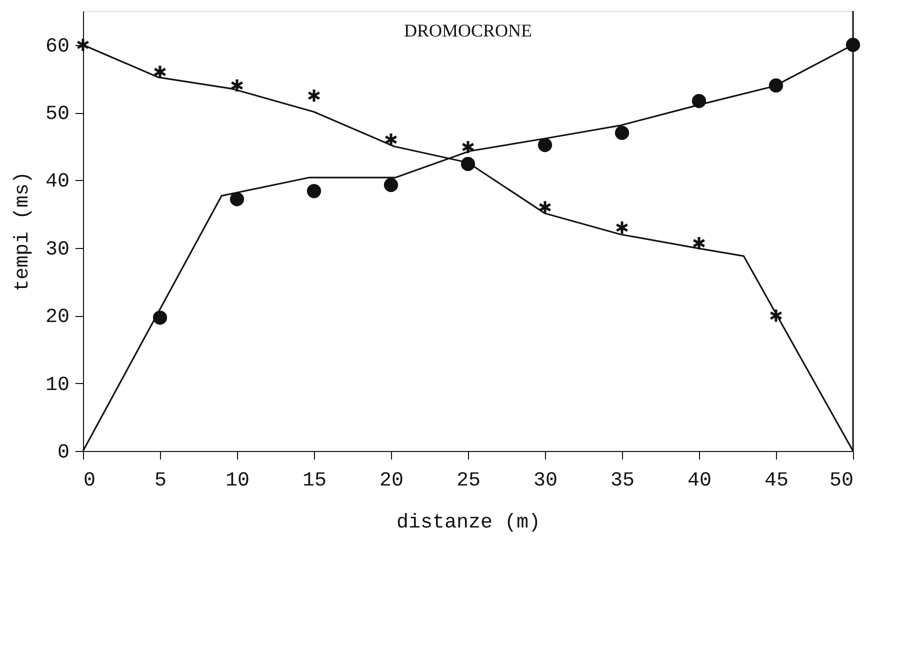 The width and height of the screenshot is (920, 671). I want to click on x-tick-label: 10, so click(237, 481).